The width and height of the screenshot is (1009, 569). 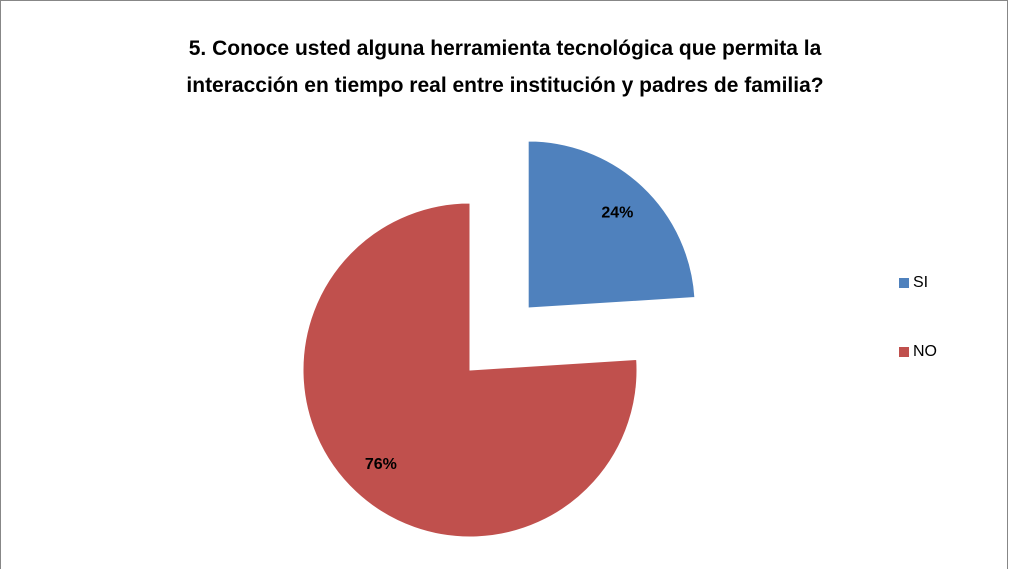 I want to click on legend-label: SI, so click(x=920, y=282).